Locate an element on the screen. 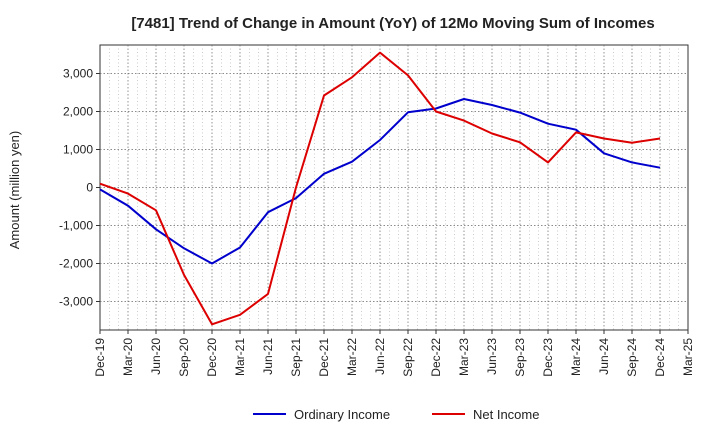 The image size is (720, 440). x-tick-label: Mar-21 is located at coordinates (240, 357).